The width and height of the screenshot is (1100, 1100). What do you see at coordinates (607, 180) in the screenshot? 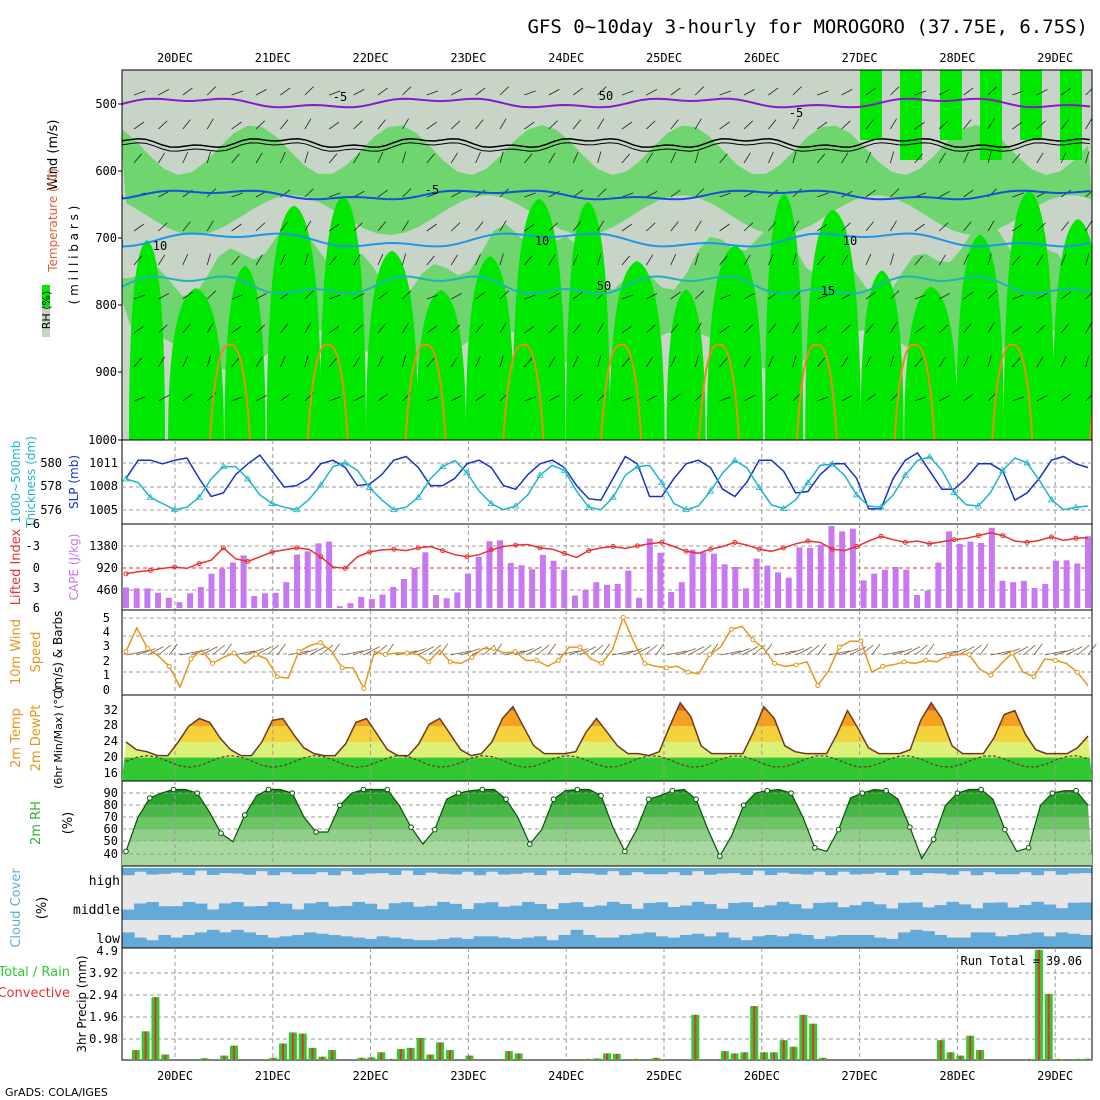
I see `rh-band-humid-upper` at bounding box center [607, 180].